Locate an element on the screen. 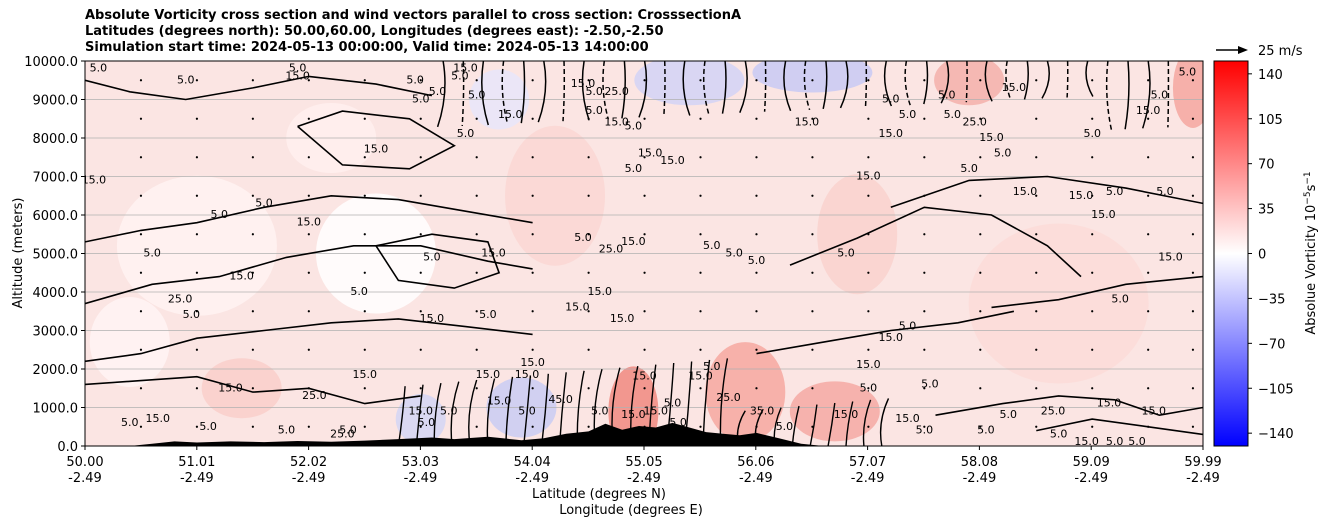 The height and width of the screenshot is (526, 1332). x-tick-label-lat: 50.00 is located at coordinates (84, 462).